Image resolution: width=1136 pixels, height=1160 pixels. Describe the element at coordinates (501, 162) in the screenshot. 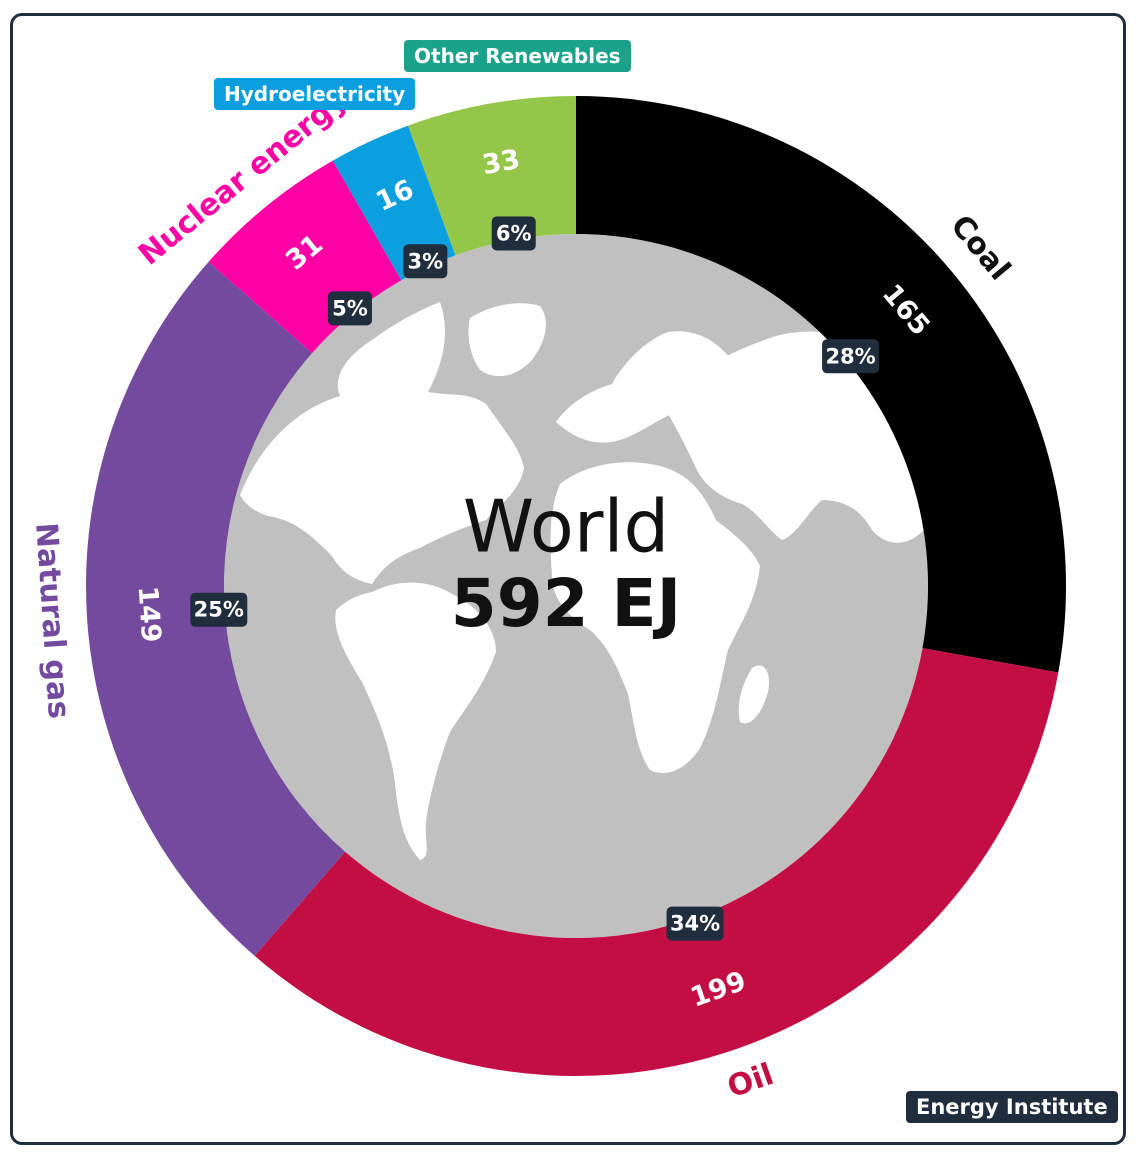

I see `value-label-other-renewables: 33` at that location.